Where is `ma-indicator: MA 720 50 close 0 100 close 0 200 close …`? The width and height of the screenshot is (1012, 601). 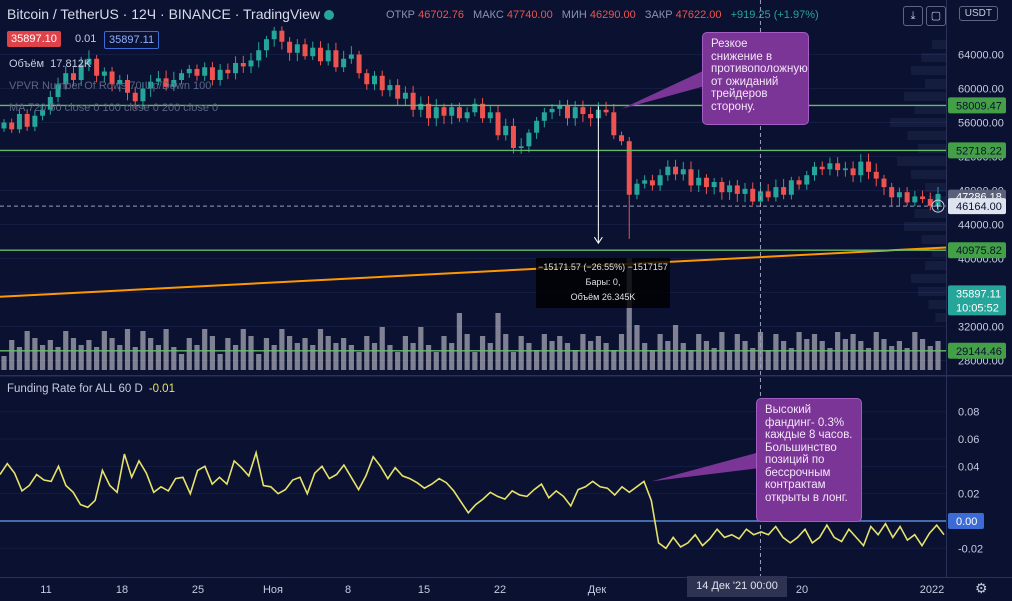 ma-indicator: MA 720 50 close 0 100 close 0 200 close … is located at coordinates (114, 108).